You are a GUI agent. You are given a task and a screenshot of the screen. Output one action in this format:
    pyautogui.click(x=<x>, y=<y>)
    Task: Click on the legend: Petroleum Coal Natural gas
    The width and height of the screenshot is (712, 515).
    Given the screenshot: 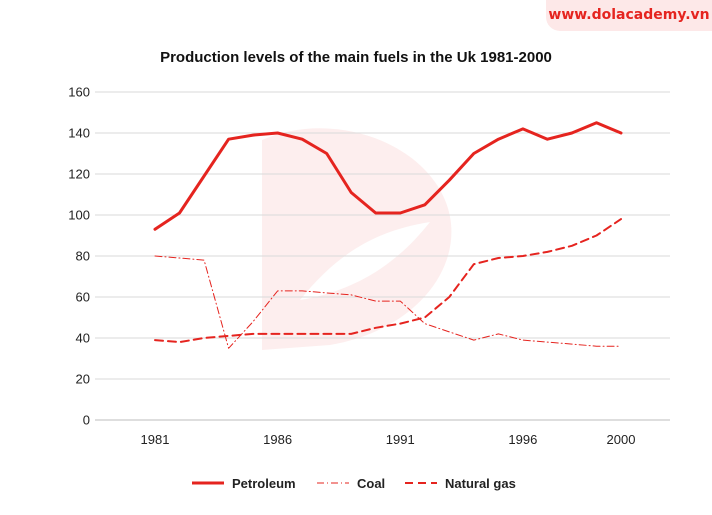 What is the action you would take?
    pyautogui.click(x=354, y=483)
    